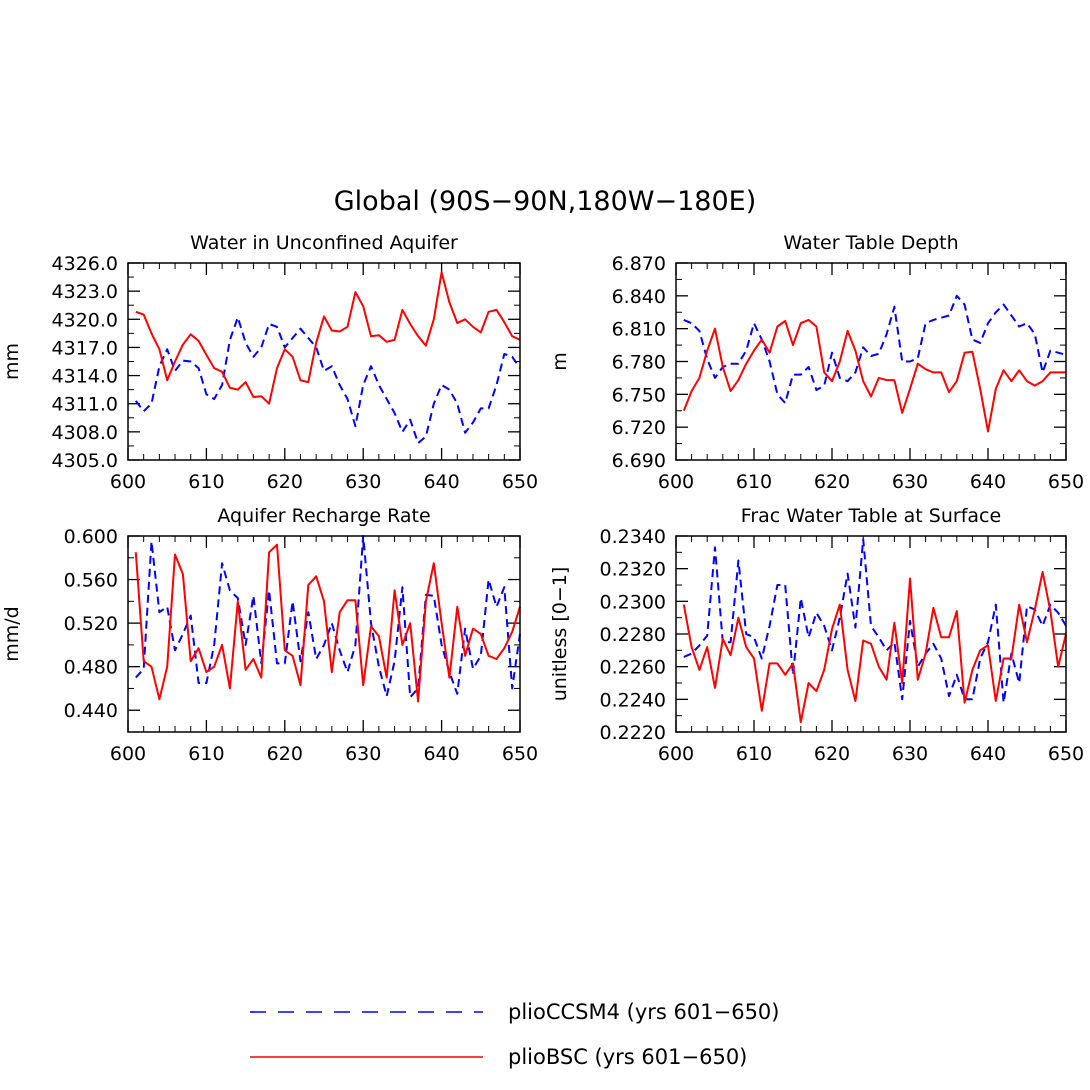 The image size is (1090, 1090). What do you see at coordinates (633, 668) in the screenshot?
I see `y-tick-label: 0.2260` at bounding box center [633, 668].